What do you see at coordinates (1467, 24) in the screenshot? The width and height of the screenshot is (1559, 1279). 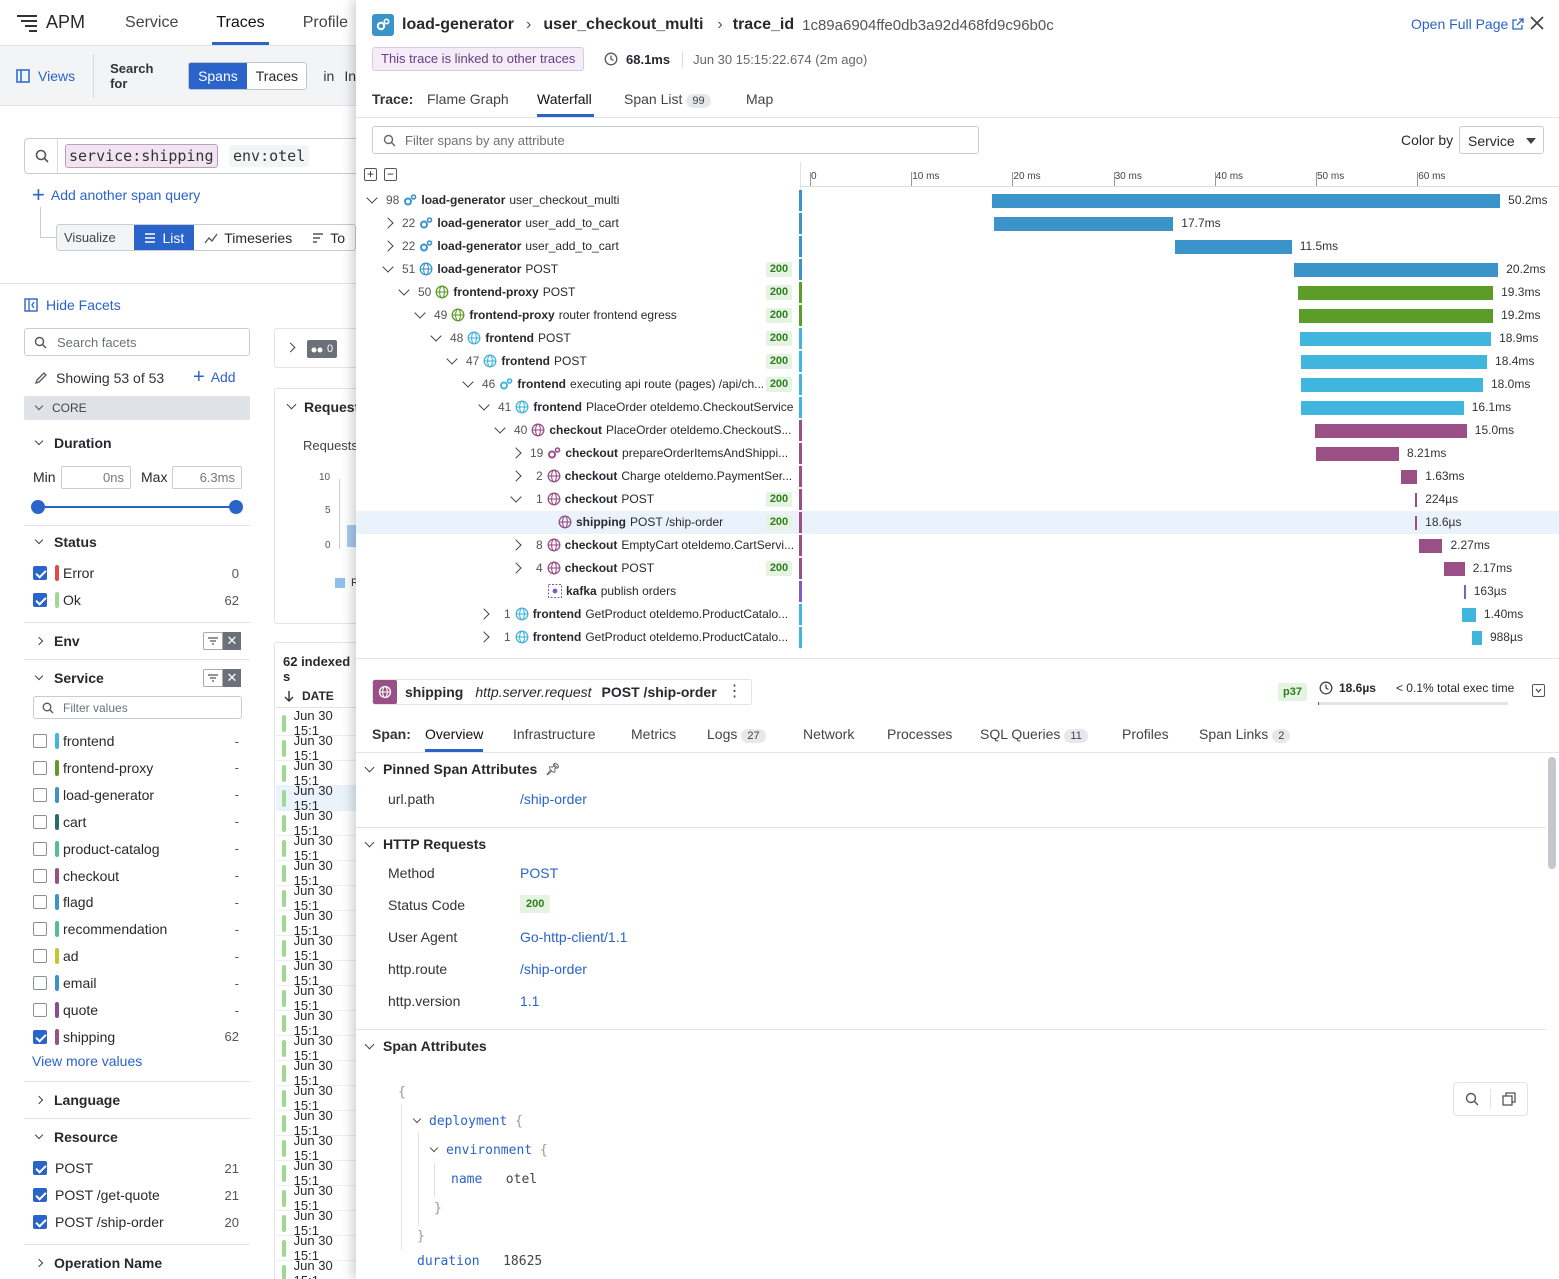 I see `open-full-page-link: Open Full Page` at bounding box center [1467, 24].